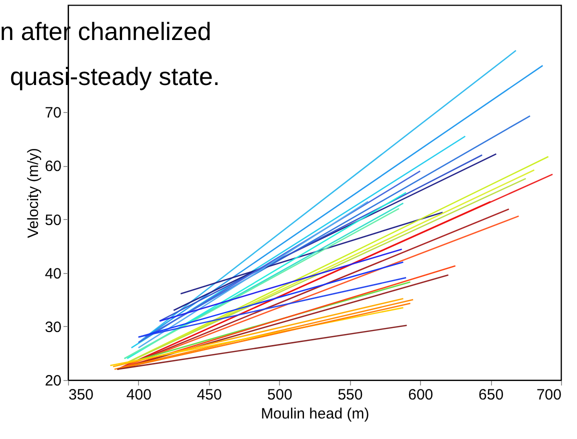  What do you see at coordinates (421, 395) in the screenshot?
I see `x-tick-label: 600` at bounding box center [421, 395].